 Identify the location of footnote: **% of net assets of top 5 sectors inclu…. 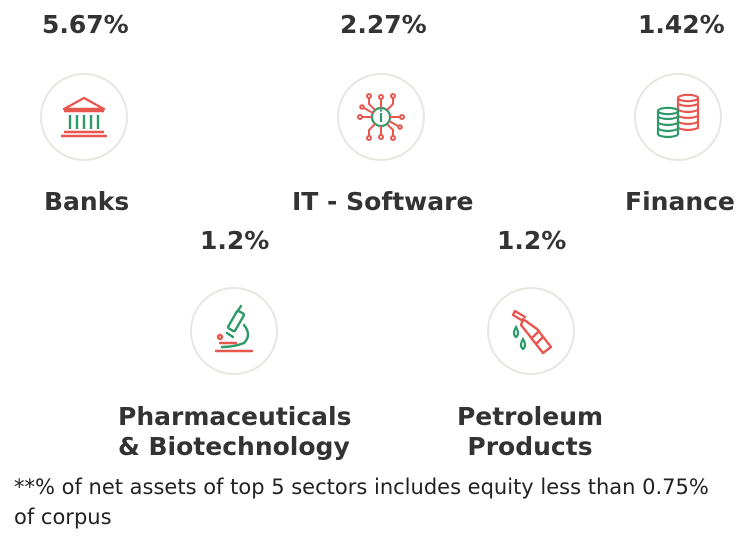
(361, 502).